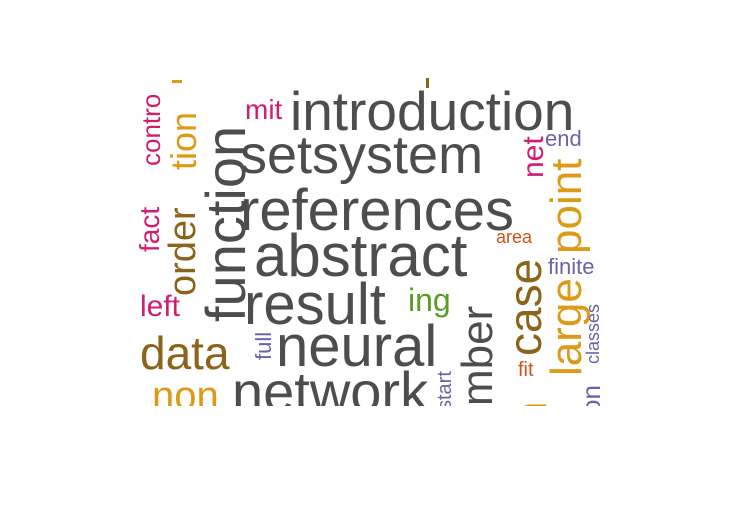 Image resolution: width=736 pixels, height=506 pixels. What do you see at coordinates (514, 237) in the screenshot?
I see `word-area: area` at bounding box center [514, 237].